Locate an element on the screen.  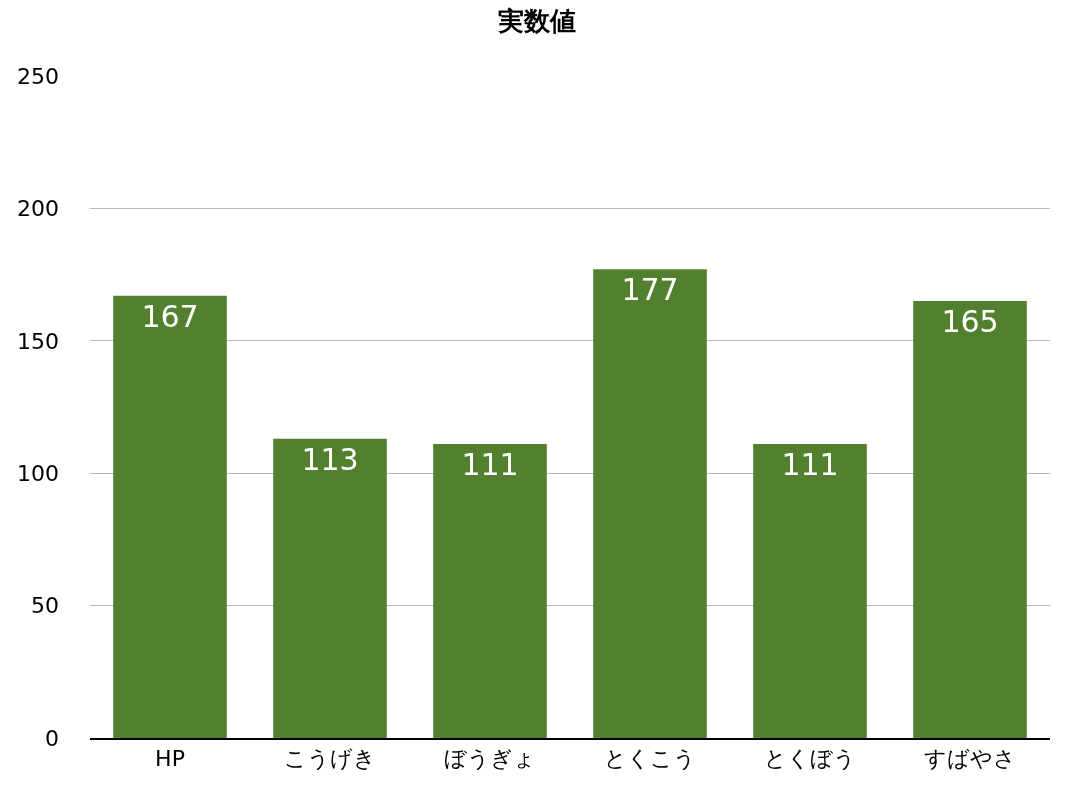
data-label: 113 is located at coordinates (330, 459).